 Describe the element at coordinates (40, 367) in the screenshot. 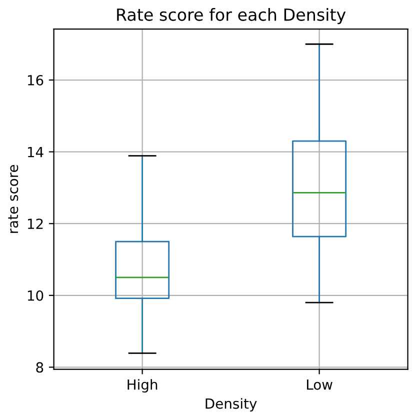

I see `y-tick-label: 8` at that location.